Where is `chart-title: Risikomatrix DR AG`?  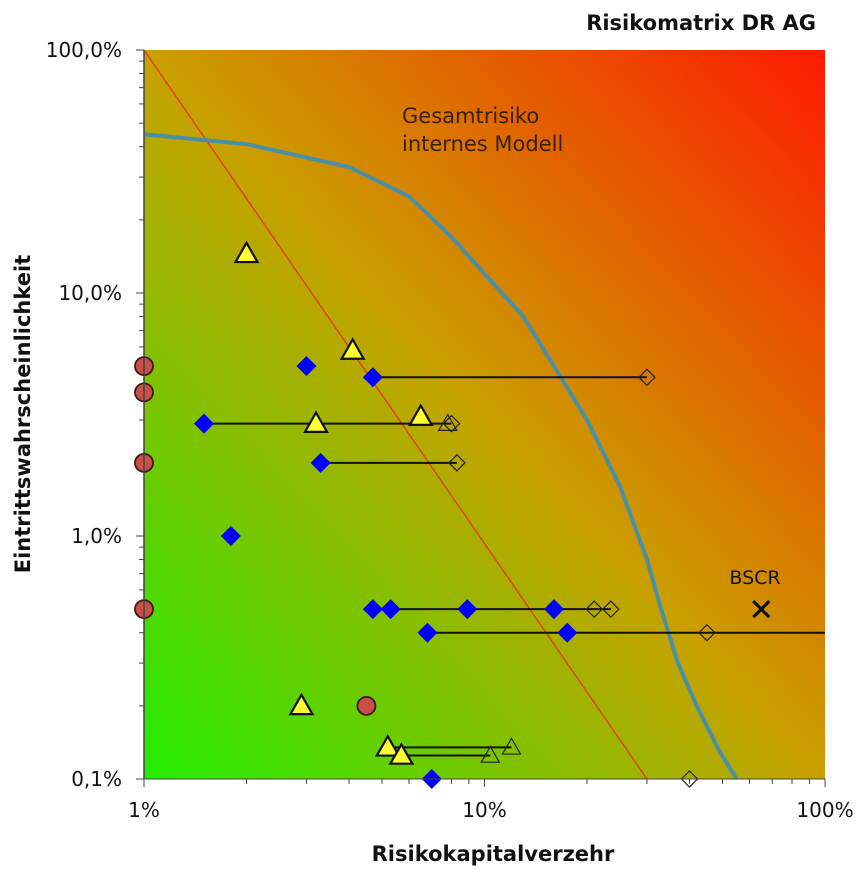
chart-title: Risikomatrix DR AG is located at coordinates (701, 23).